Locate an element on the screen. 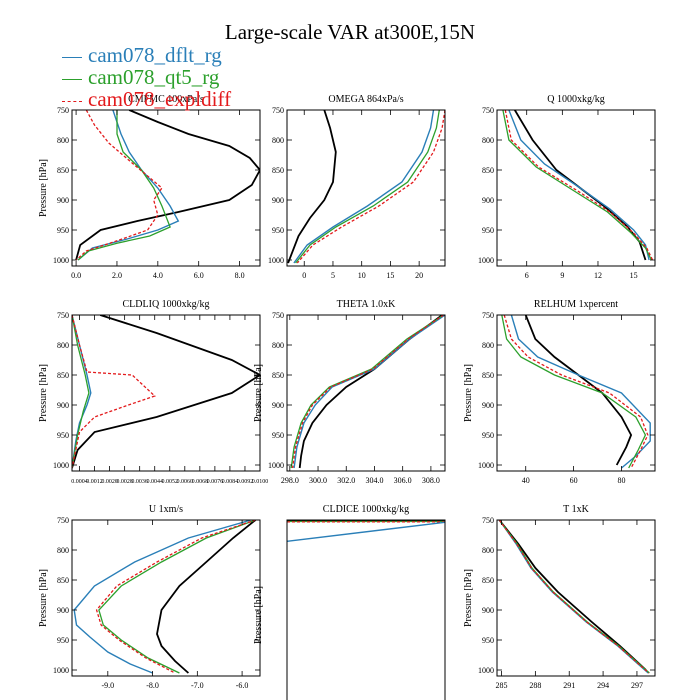 Image resolution: width=700 pixels, height=700 pixels. panel-title: T 1xK is located at coordinates (576, 509).